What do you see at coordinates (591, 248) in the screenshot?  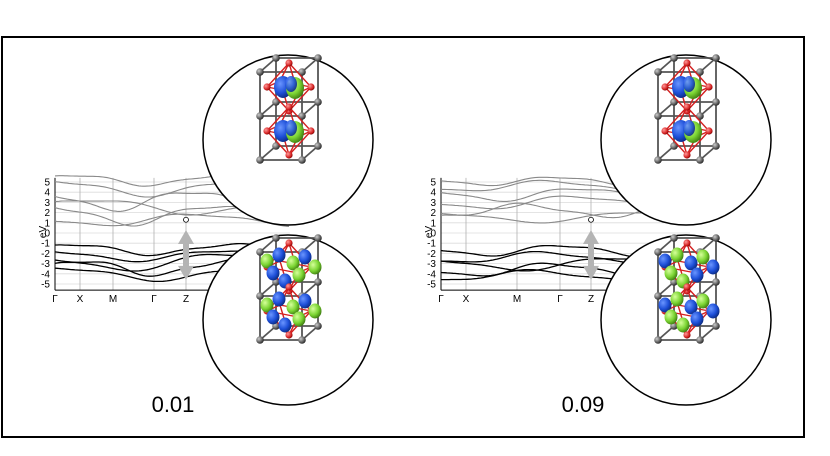 I see `transition-arrow-right` at bounding box center [591, 248].